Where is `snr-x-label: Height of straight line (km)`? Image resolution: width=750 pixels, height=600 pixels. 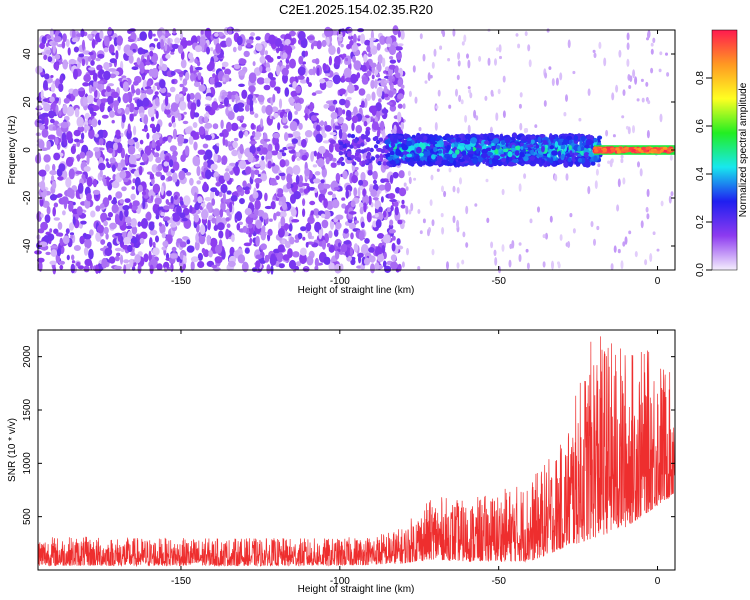
snr-x-label: Height of straight line (km) is located at coordinates (356, 589).